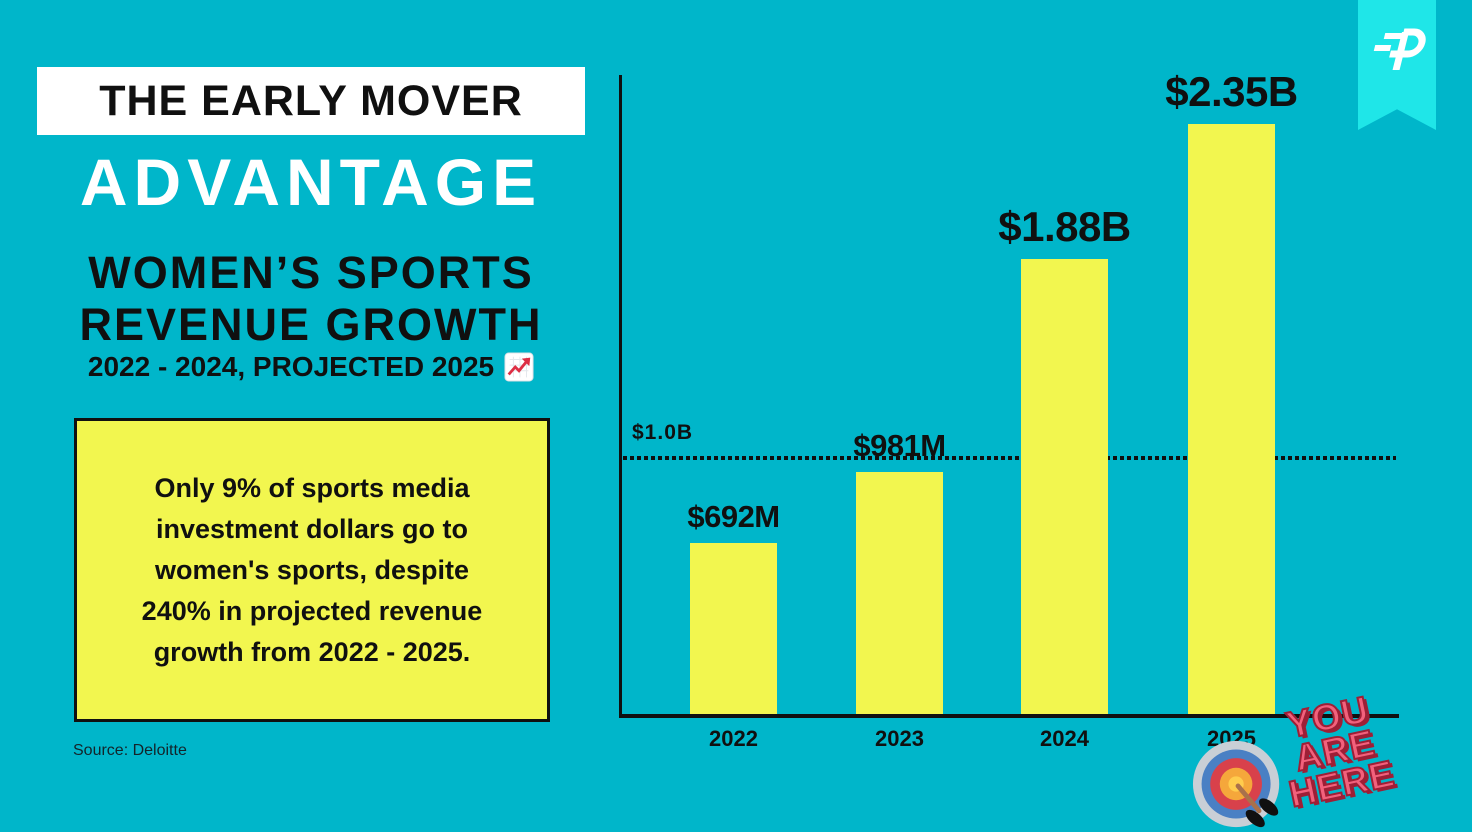 The height and width of the screenshot is (832, 1472). I want to click on brand-p-logo-icon, so click(1399, 49).